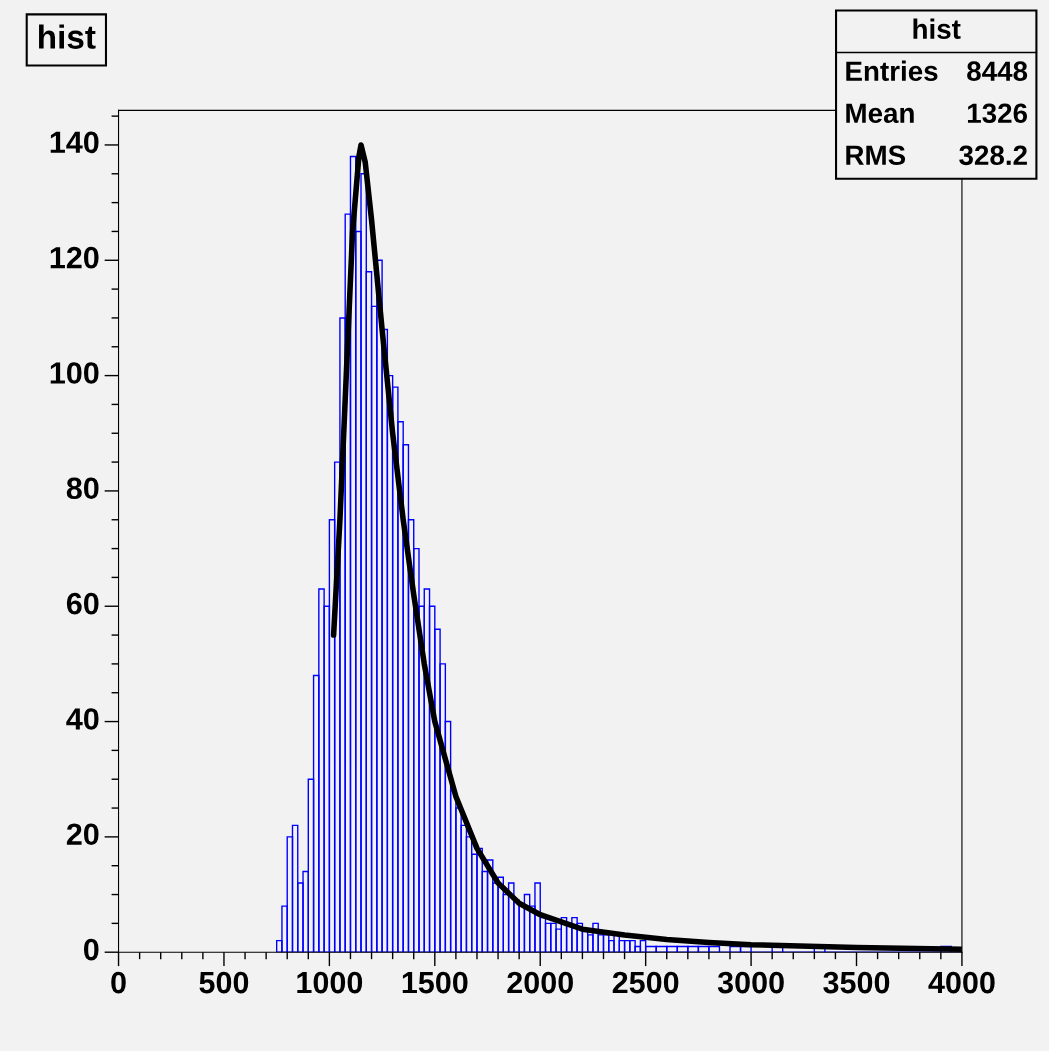  Describe the element at coordinates (876, 155) in the screenshot. I see `annotation: RMS` at that location.